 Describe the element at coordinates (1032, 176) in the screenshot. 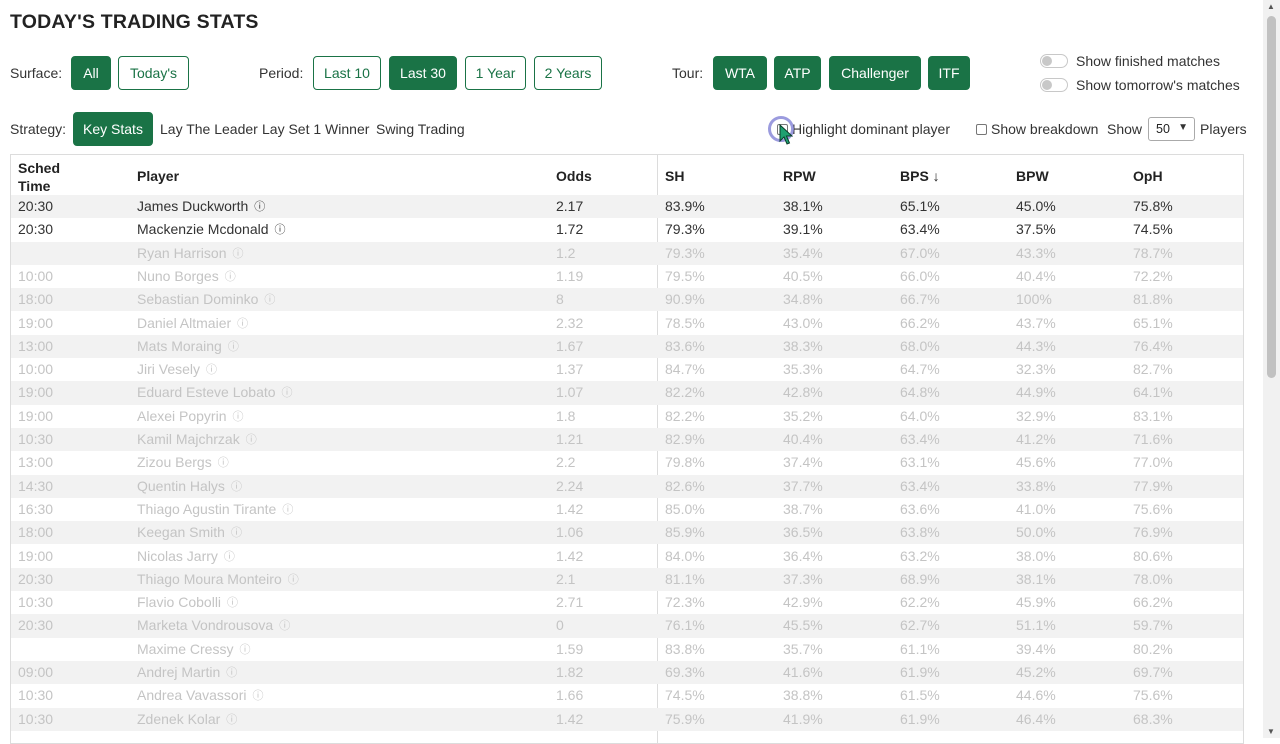

I see `header-bpw: BPW` at that location.